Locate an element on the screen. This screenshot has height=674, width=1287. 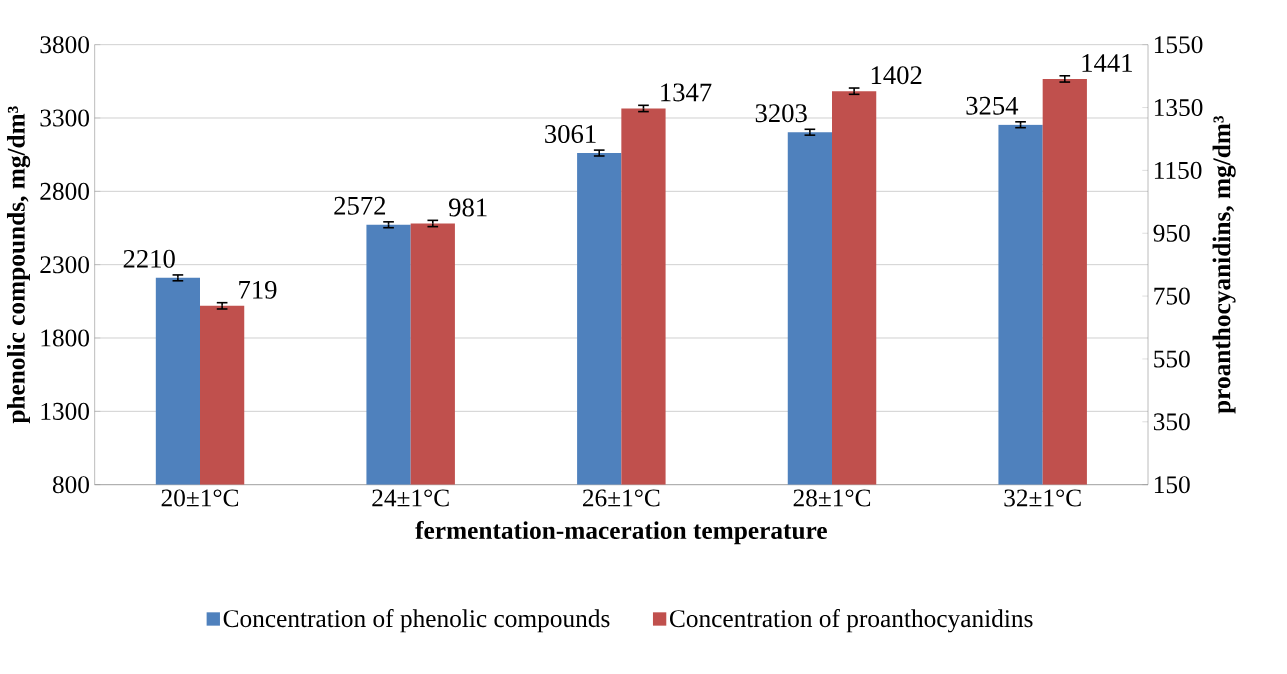
x-tick-label: 24±1°C is located at coordinates (410, 498).